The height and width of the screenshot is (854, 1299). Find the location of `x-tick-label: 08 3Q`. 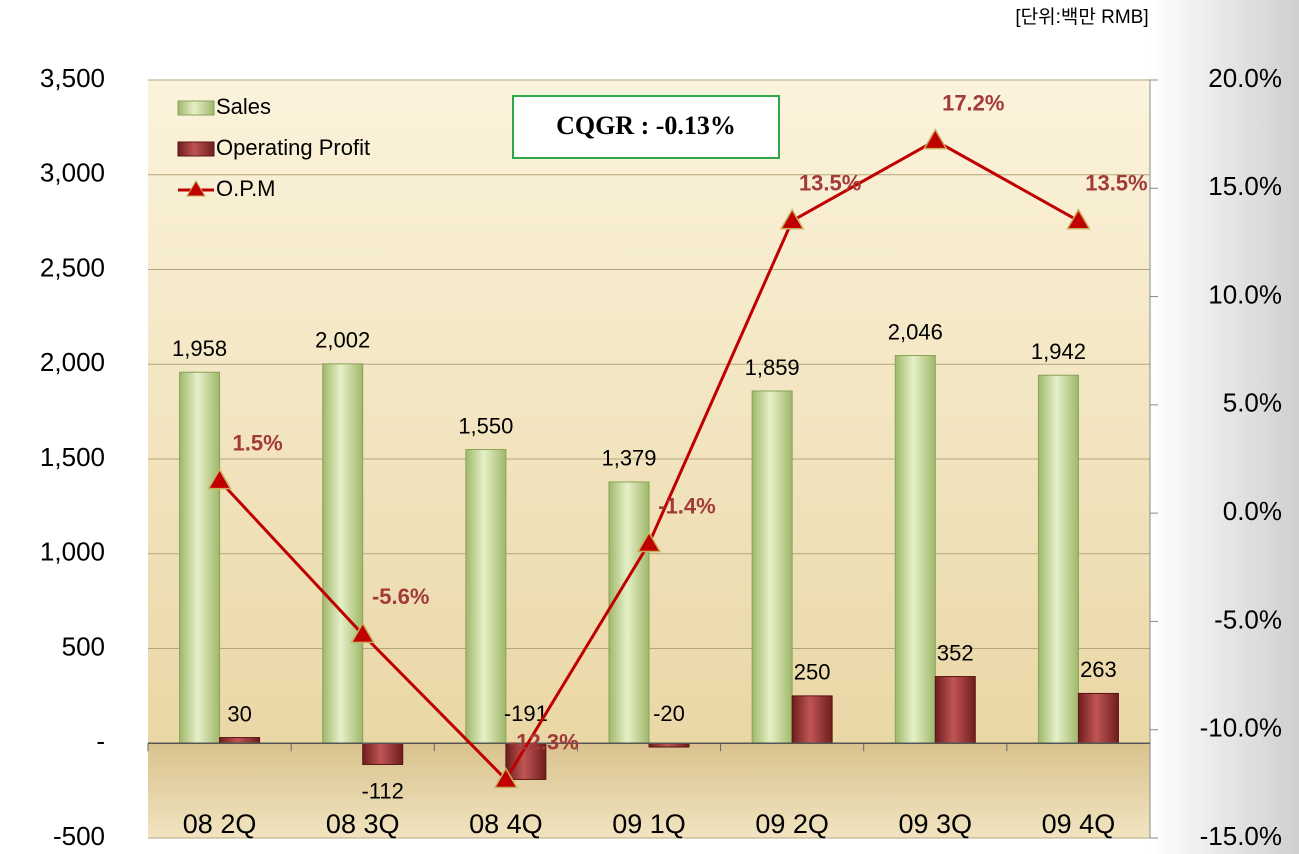

x-tick-label: 08 3Q is located at coordinates (363, 824).